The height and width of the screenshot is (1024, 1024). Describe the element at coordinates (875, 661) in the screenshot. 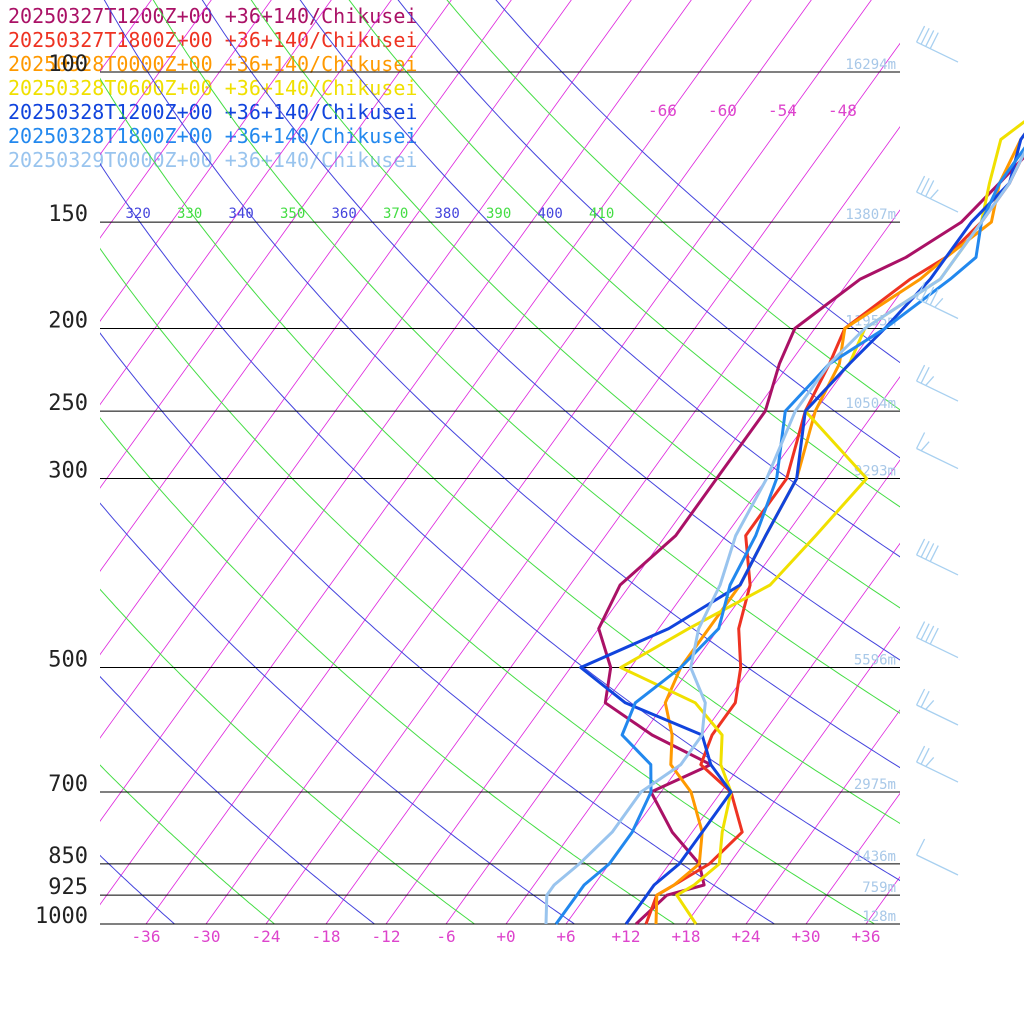

I see `height-label: 5596m` at that location.